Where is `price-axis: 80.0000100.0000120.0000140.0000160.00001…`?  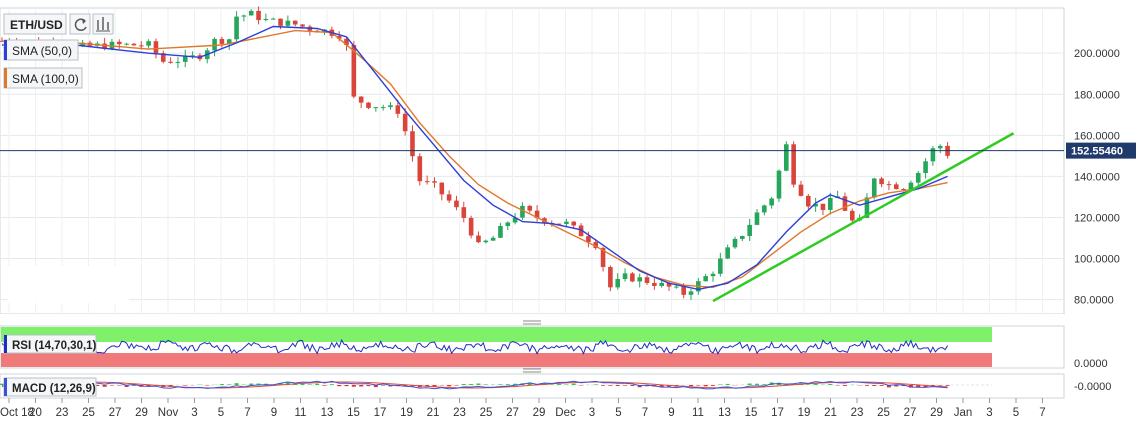 price-axis: 80.0000100.0000120.0000140.0000160.00001… is located at coordinates (1097, 177).